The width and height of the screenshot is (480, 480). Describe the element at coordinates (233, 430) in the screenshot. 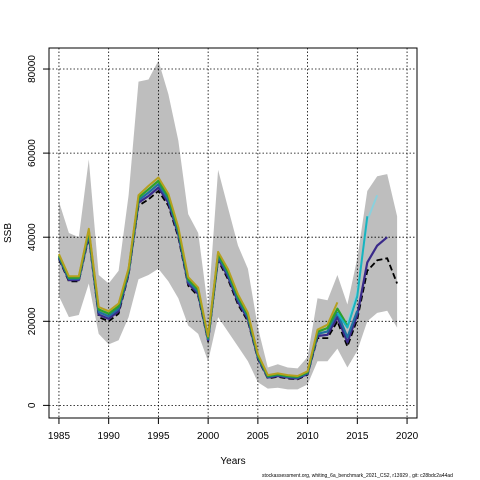

I see `x-axis: 1985 1990 1995 2000 2005 2010 2015 2020` at that location.